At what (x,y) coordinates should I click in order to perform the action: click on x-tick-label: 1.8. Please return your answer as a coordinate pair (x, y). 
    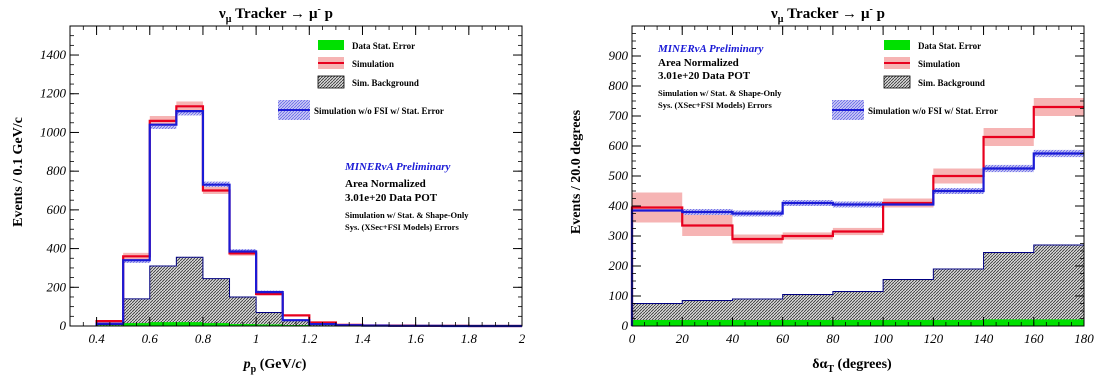
    Looking at the image, I should click on (469, 338).